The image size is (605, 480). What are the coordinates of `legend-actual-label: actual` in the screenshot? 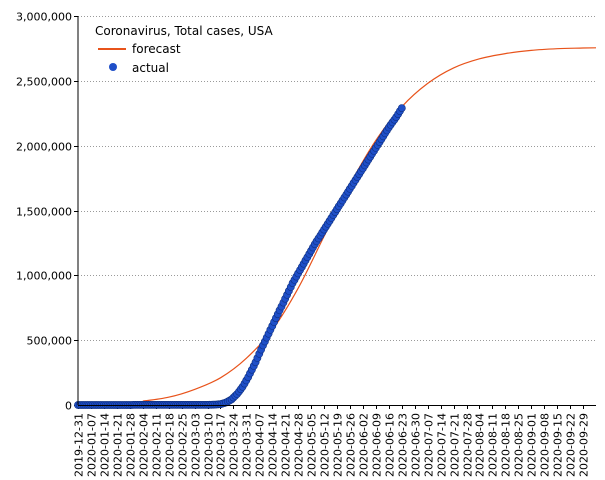 It's located at (150, 68).